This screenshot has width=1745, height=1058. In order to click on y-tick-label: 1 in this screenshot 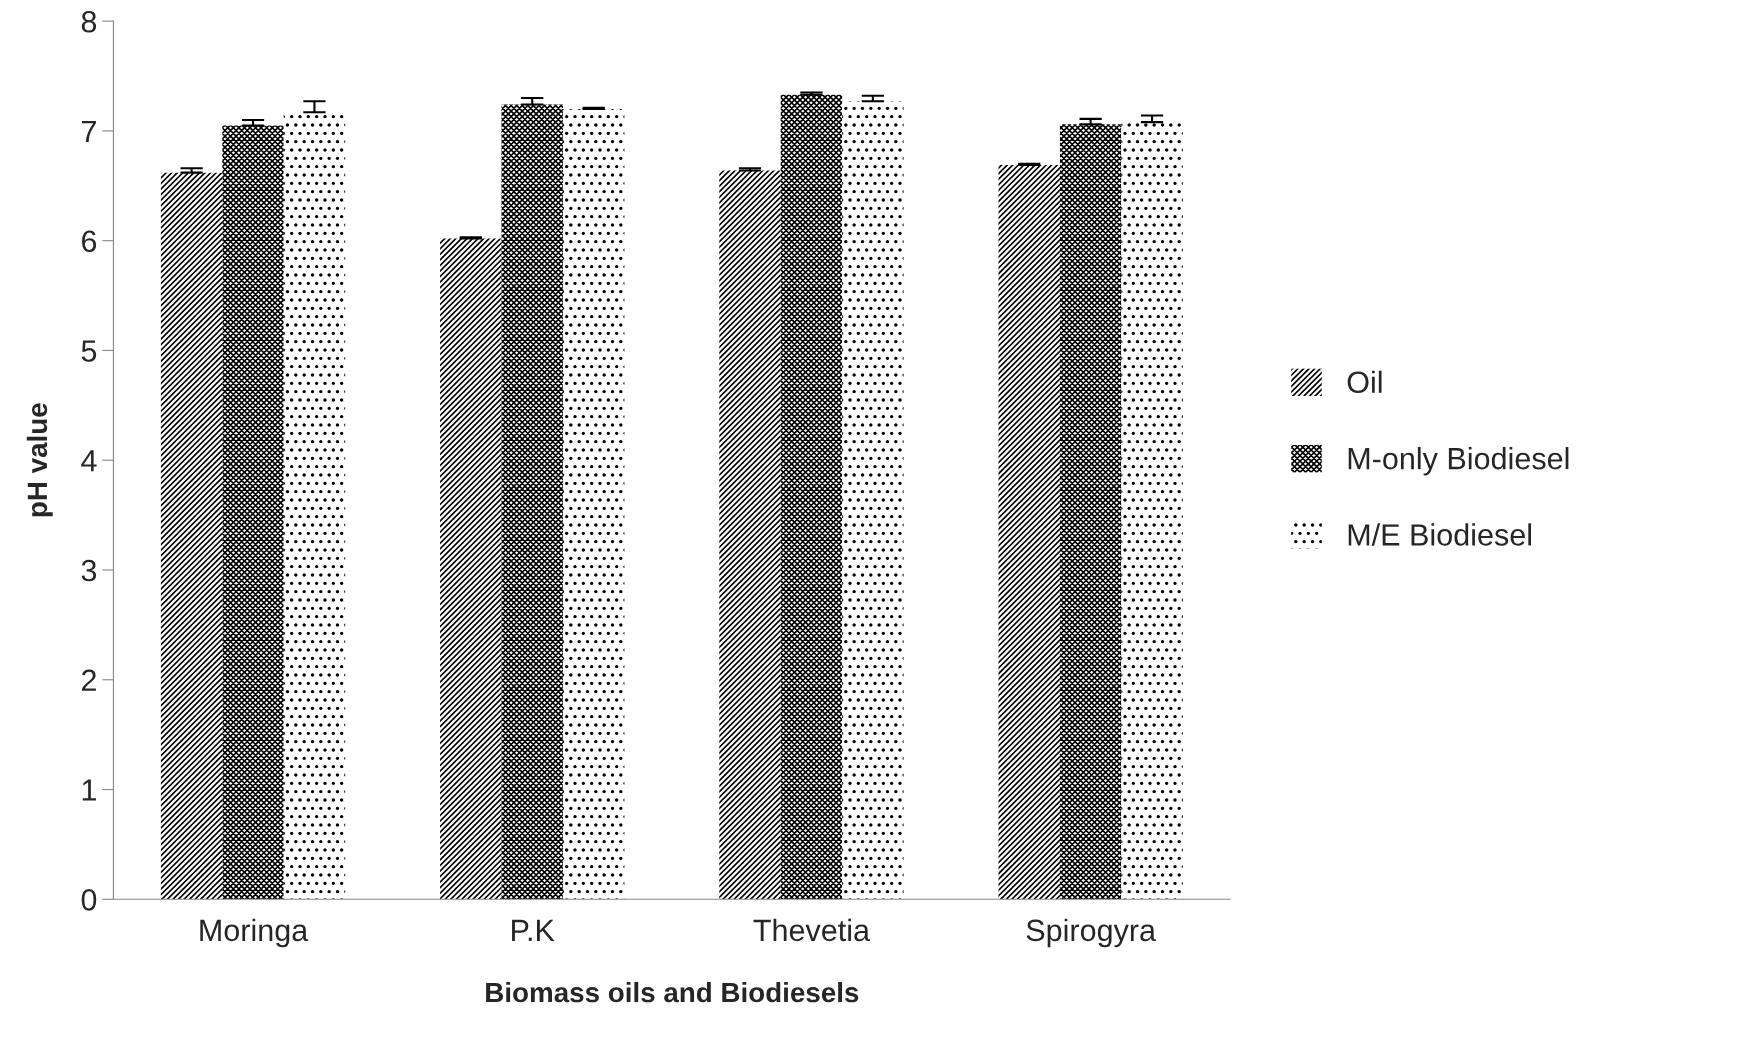, I will do `click(89, 790)`.